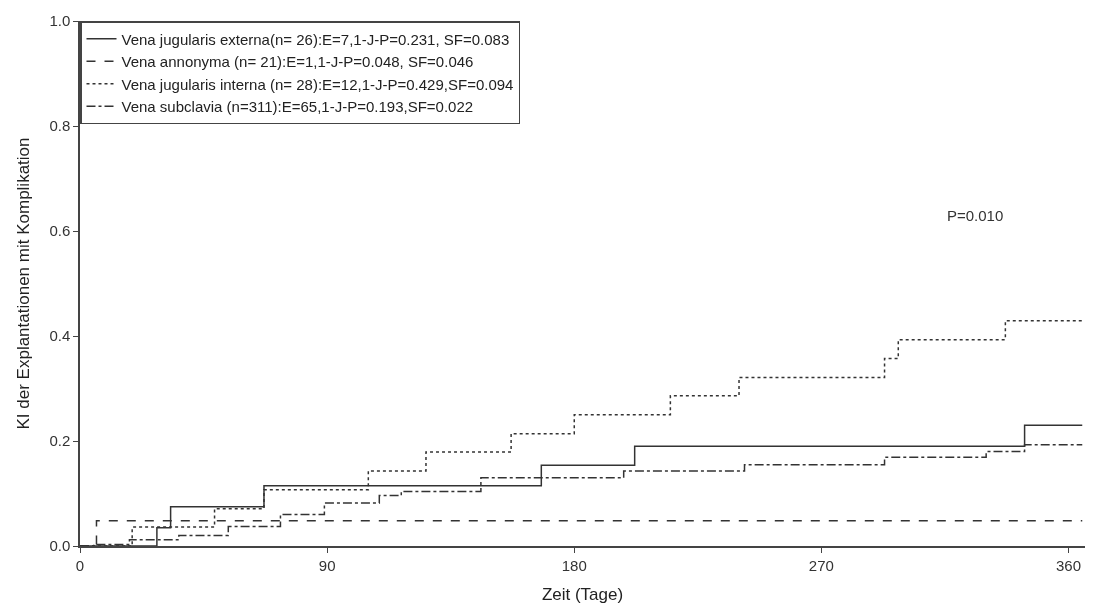 The width and height of the screenshot is (1105, 613). Describe the element at coordinates (80, 565) in the screenshot. I see `x-tick-label: 0` at that location.